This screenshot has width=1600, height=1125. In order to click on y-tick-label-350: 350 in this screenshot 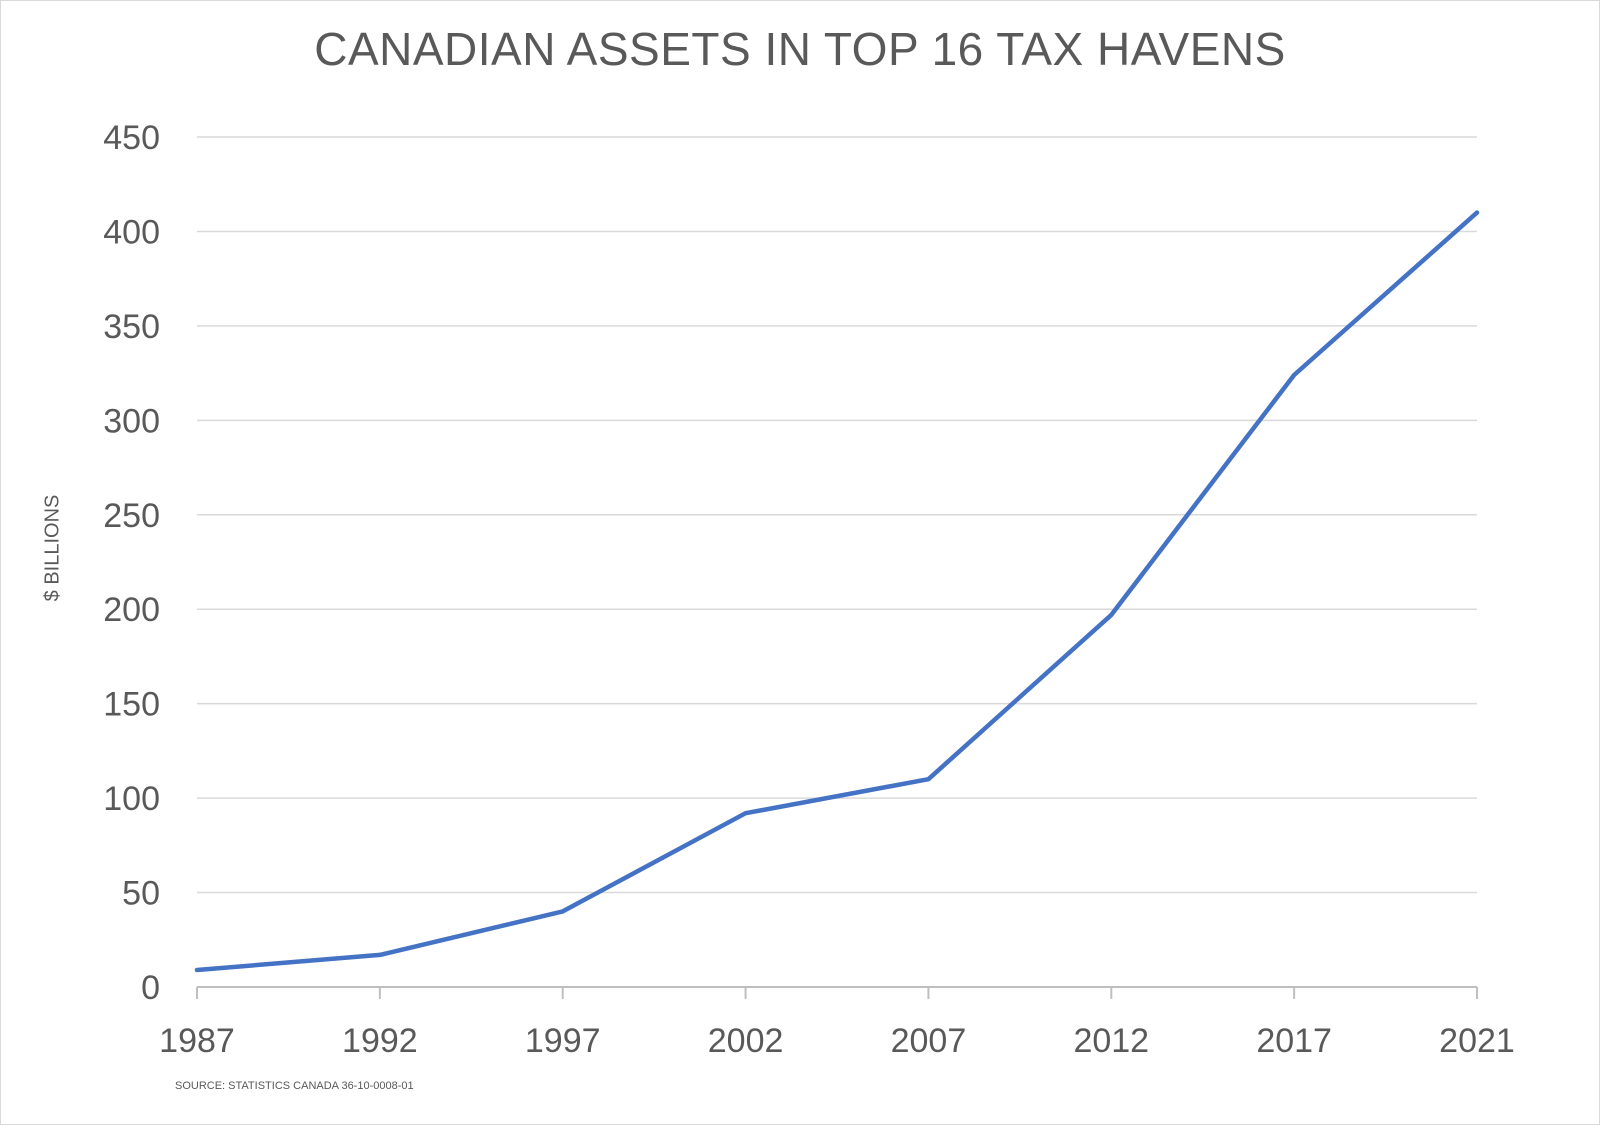, I will do `click(131, 327)`.